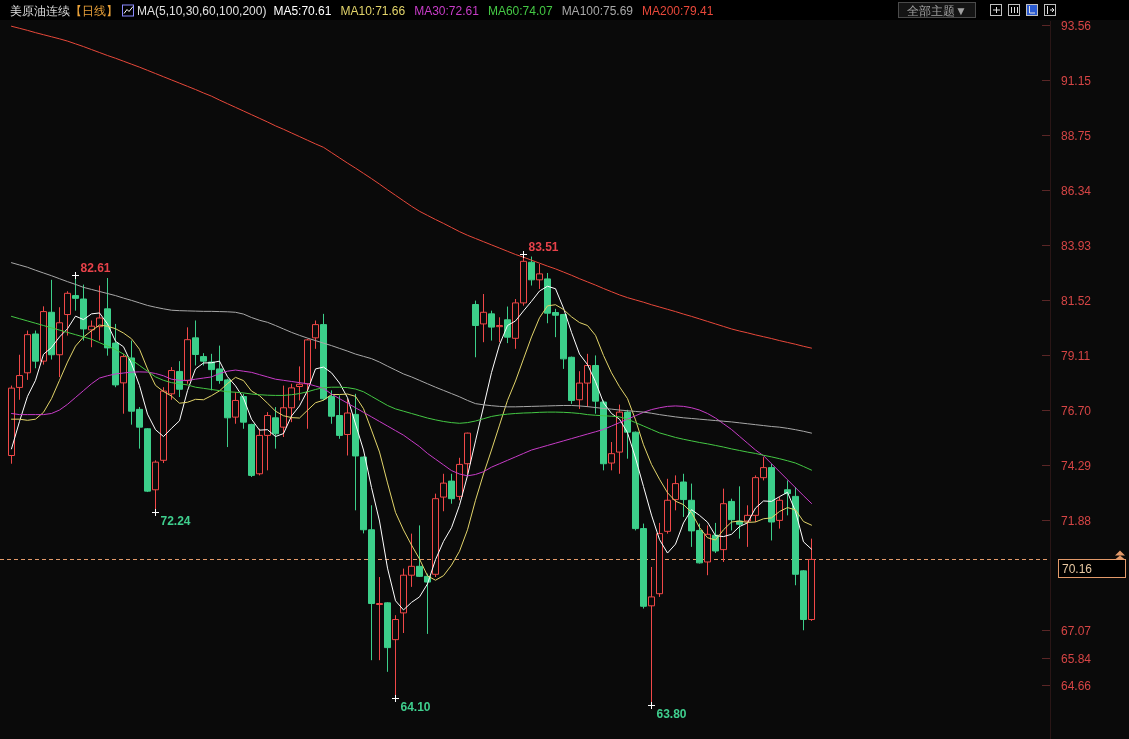 Image resolution: width=1129 pixels, height=739 pixels. I want to click on y-tick-label: 76.70, so click(1076, 410).